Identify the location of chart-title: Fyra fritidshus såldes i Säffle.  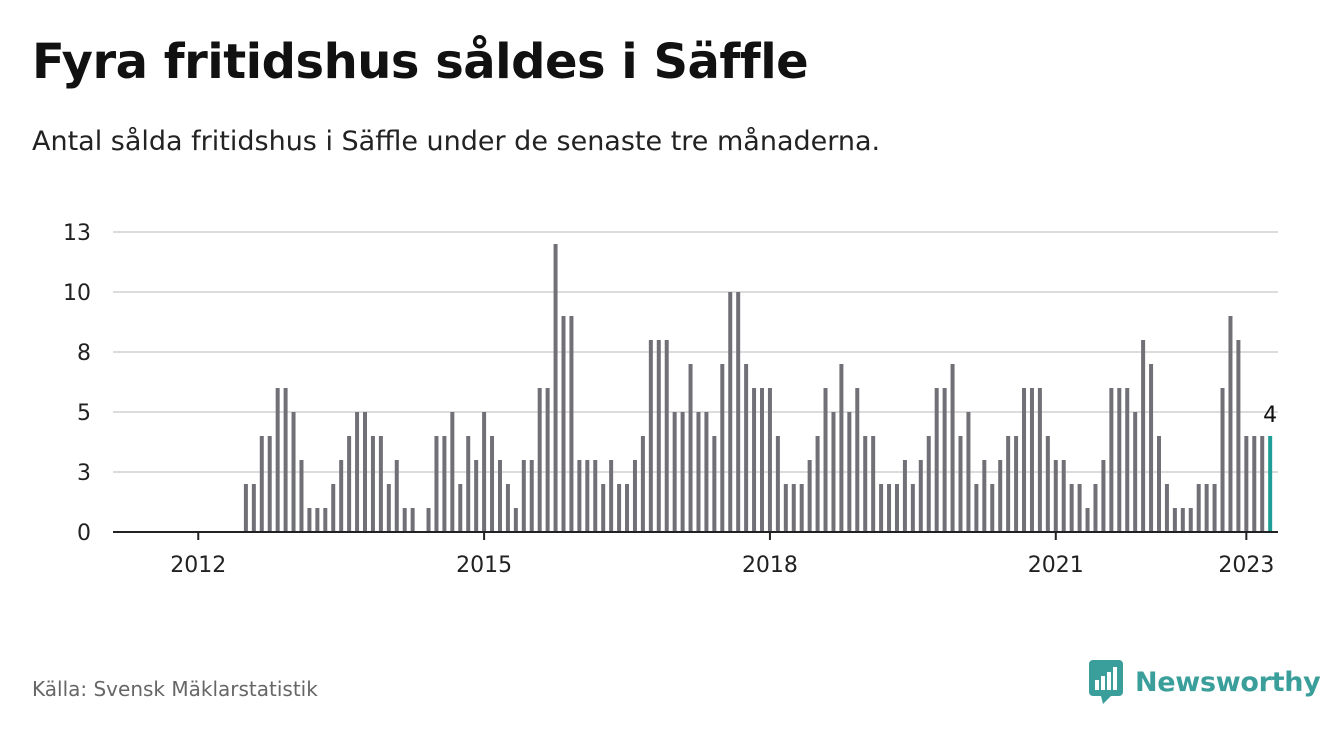
(420, 62).